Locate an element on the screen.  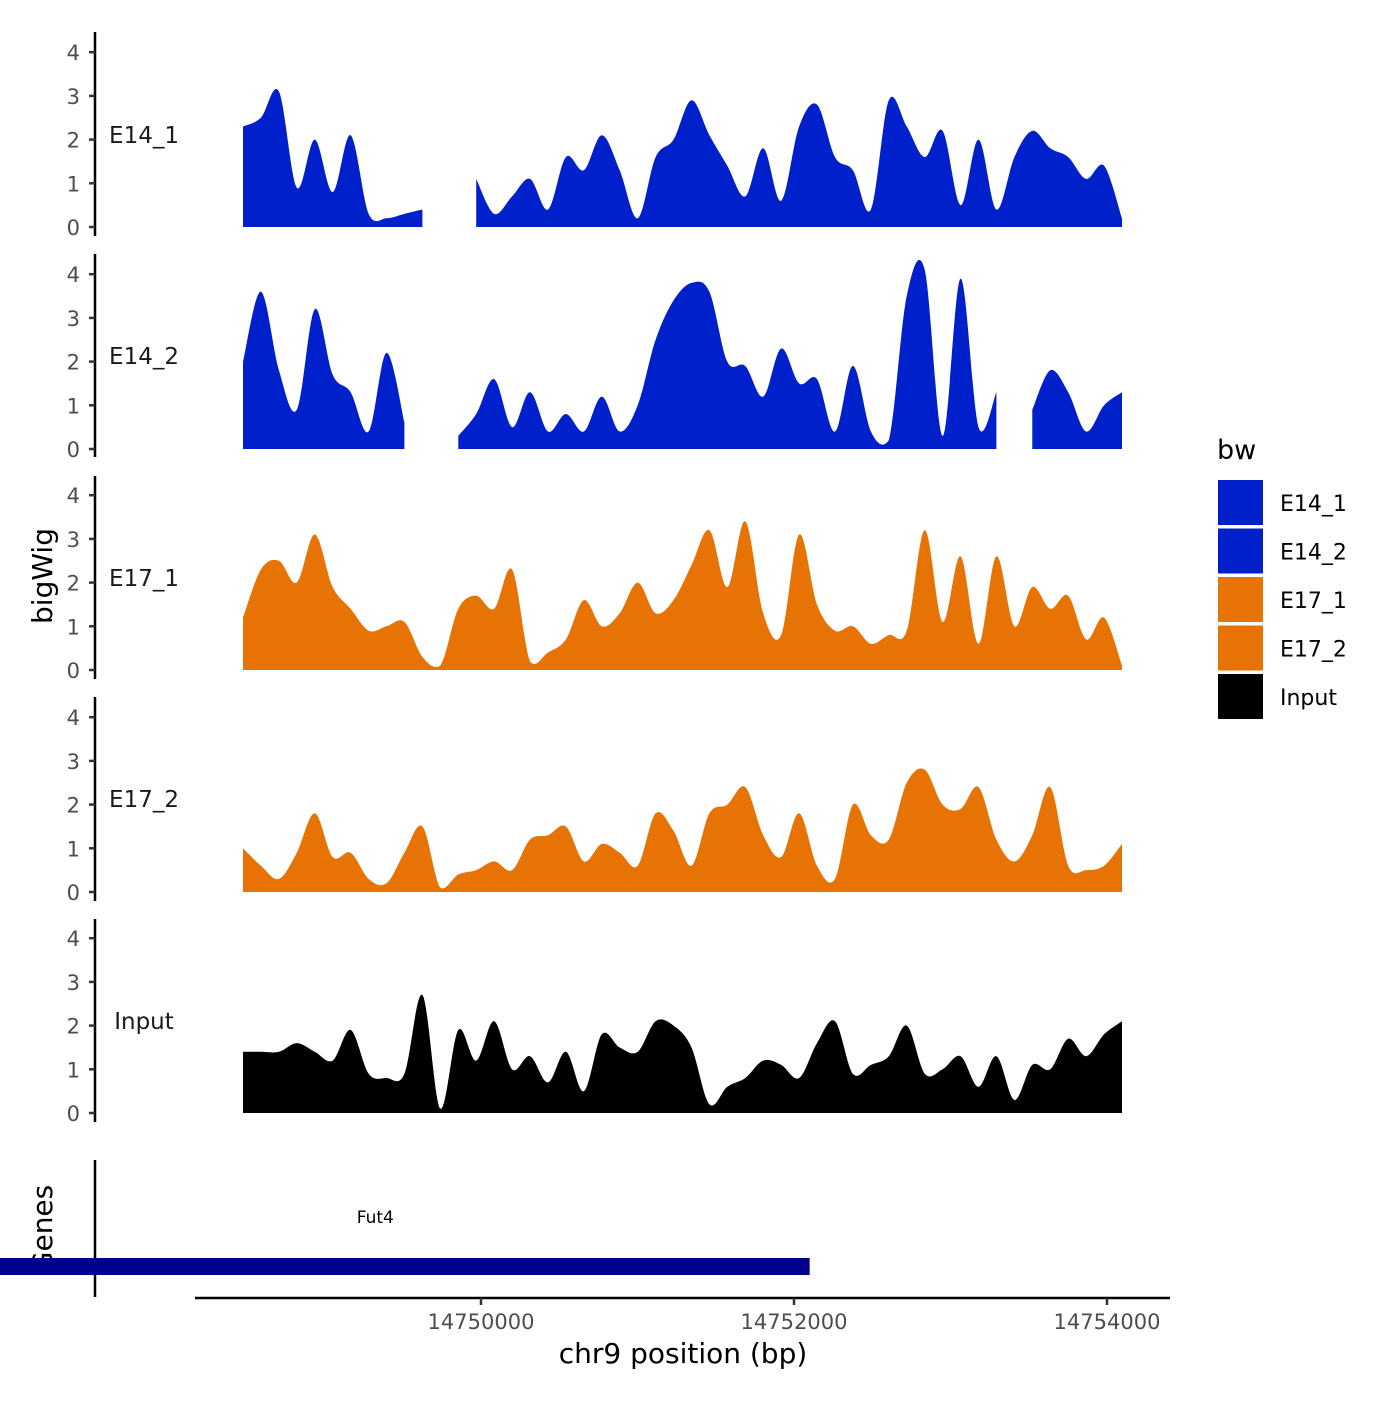
panel-E14_1: 0 1 2 3 4 E14_1 is located at coordinates (594, 136).